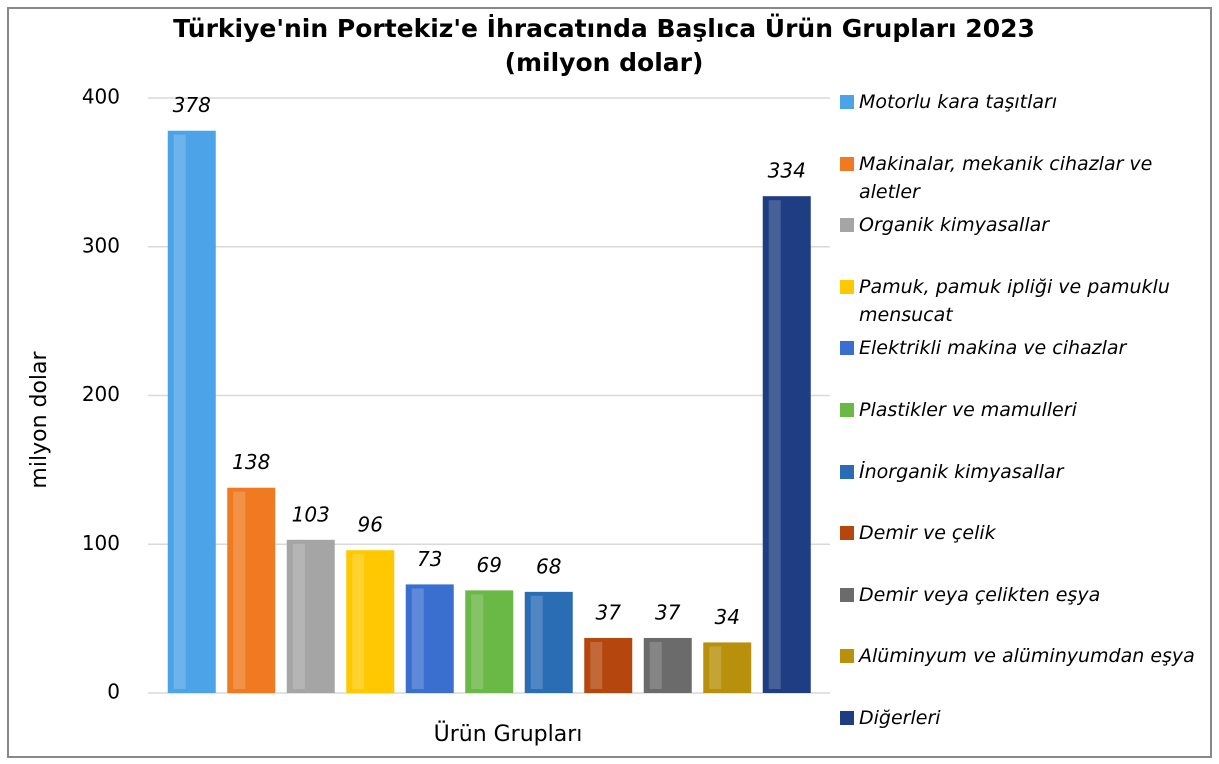 The height and width of the screenshot is (764, 1219). What do you see at coordinates (1014, 300) in the screenshot?
I see `legend-label: Pamuk, pamuk ipliği ve pamuklu mensucat` at bounding box center [1014, 300].